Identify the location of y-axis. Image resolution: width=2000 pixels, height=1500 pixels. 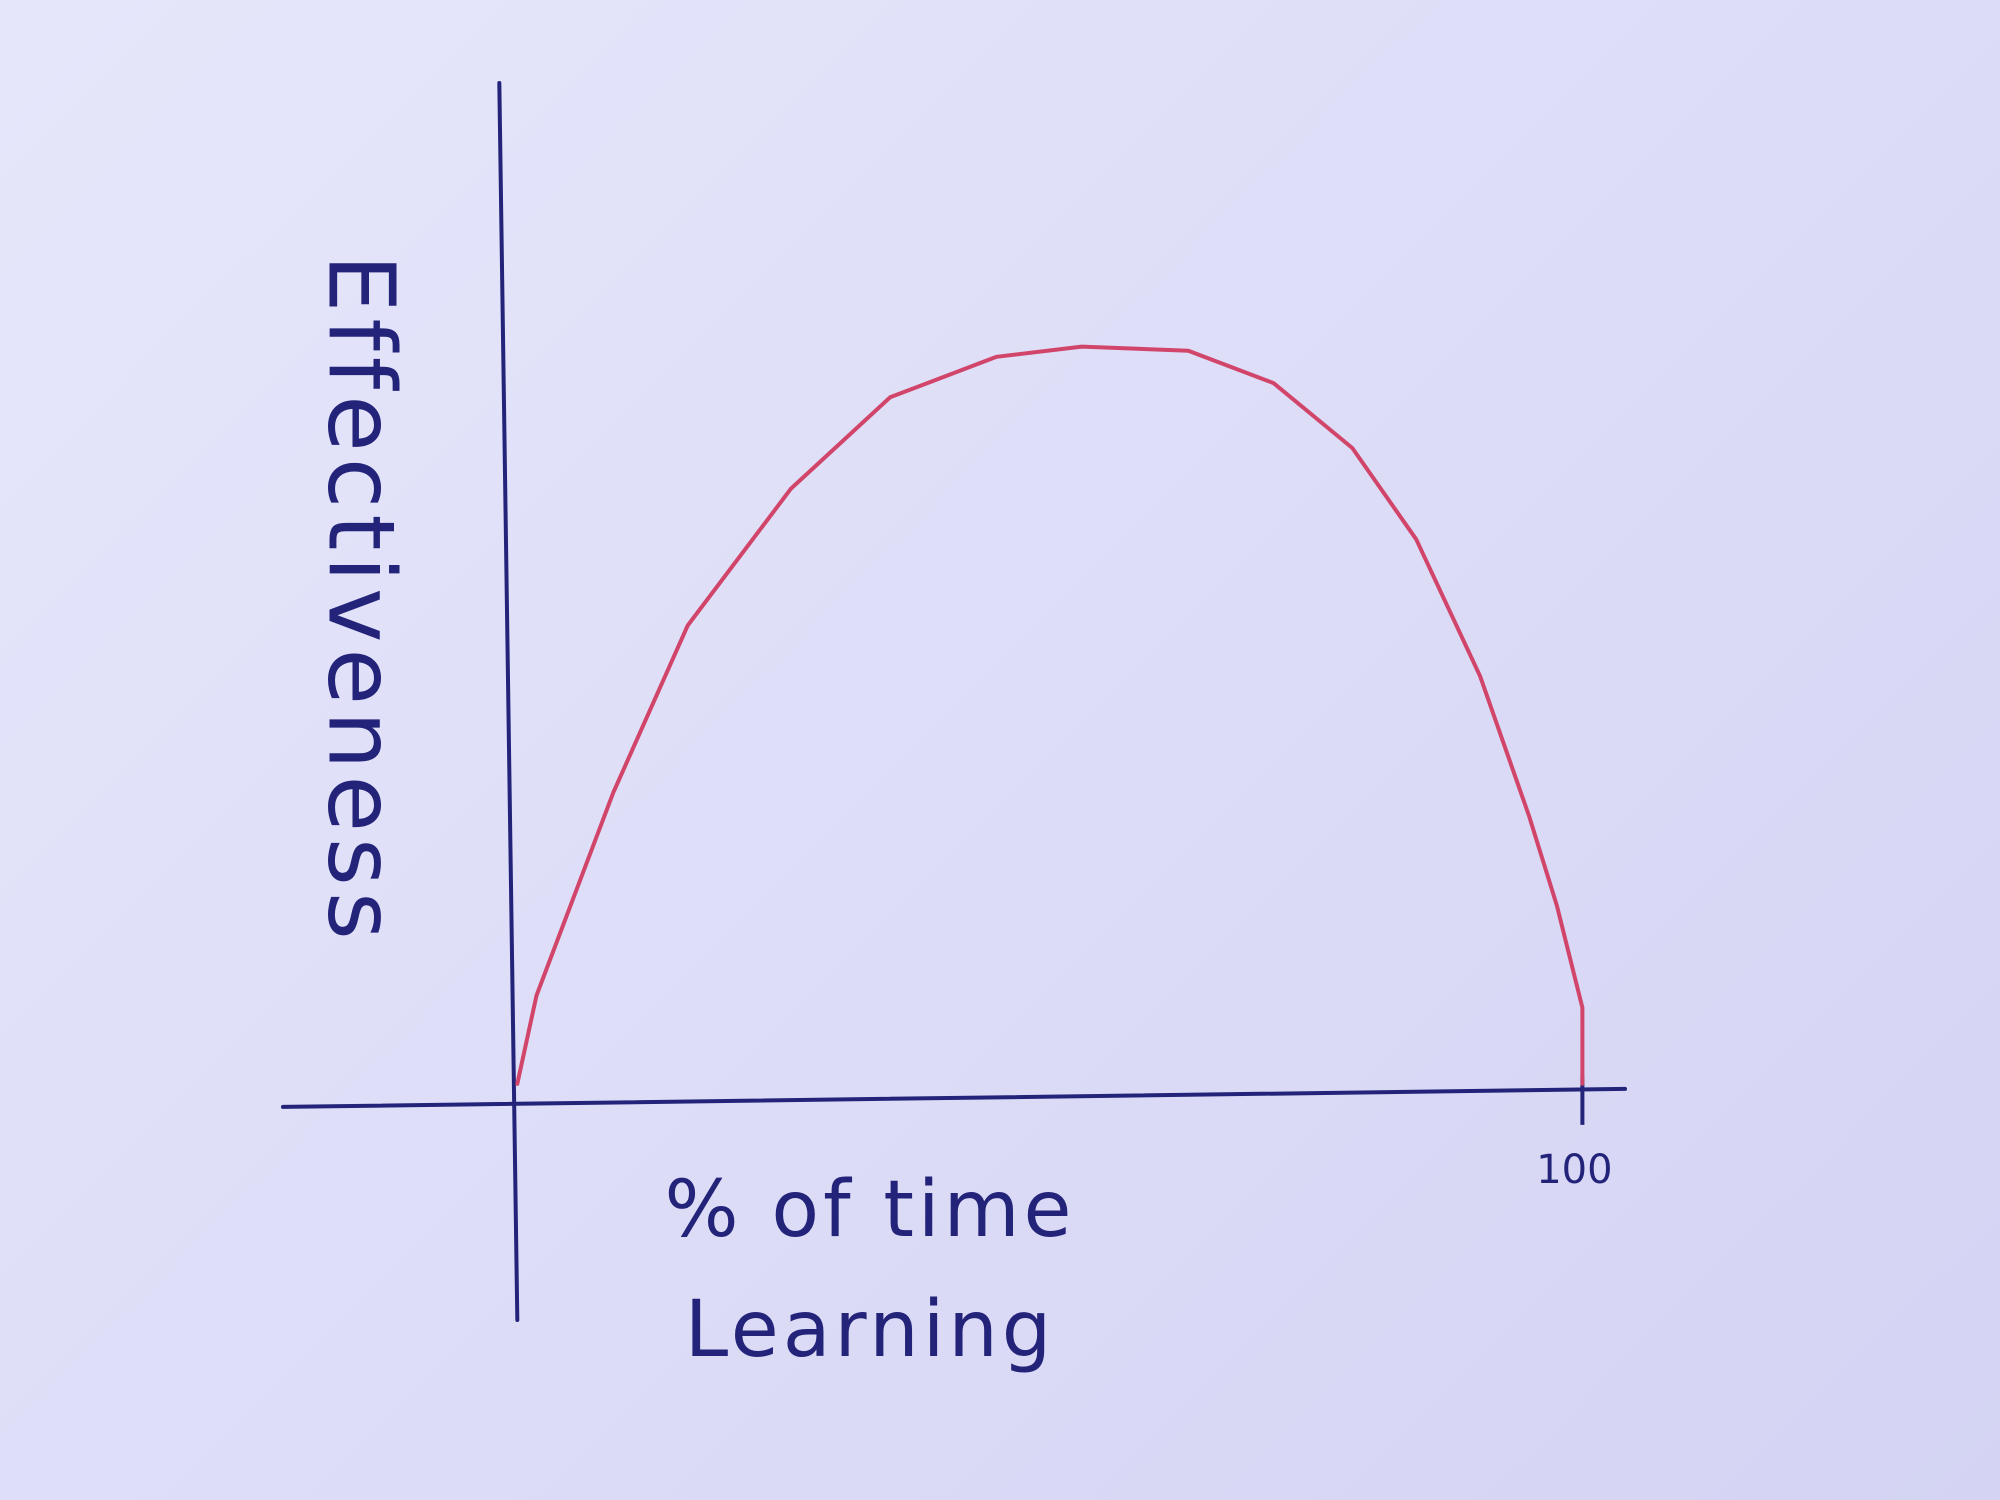
(508, 701).